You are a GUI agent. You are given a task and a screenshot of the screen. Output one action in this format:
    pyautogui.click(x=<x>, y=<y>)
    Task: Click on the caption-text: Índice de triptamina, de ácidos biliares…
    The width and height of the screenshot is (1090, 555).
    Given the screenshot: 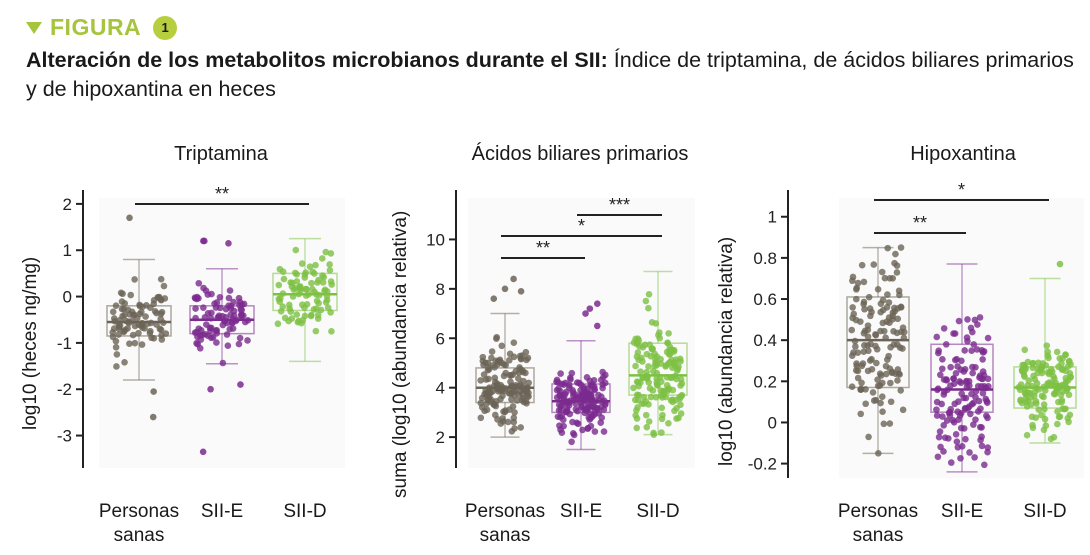 What is the action you would take?
    pyautogui.click(x=550, y=74)
    